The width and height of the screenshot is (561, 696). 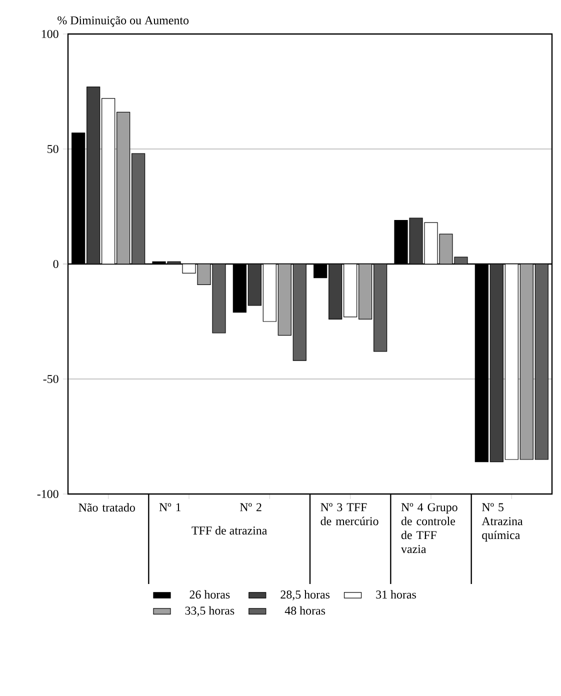 I want to click on x-tick-label: Nº 1, so click(x=170, y=507).